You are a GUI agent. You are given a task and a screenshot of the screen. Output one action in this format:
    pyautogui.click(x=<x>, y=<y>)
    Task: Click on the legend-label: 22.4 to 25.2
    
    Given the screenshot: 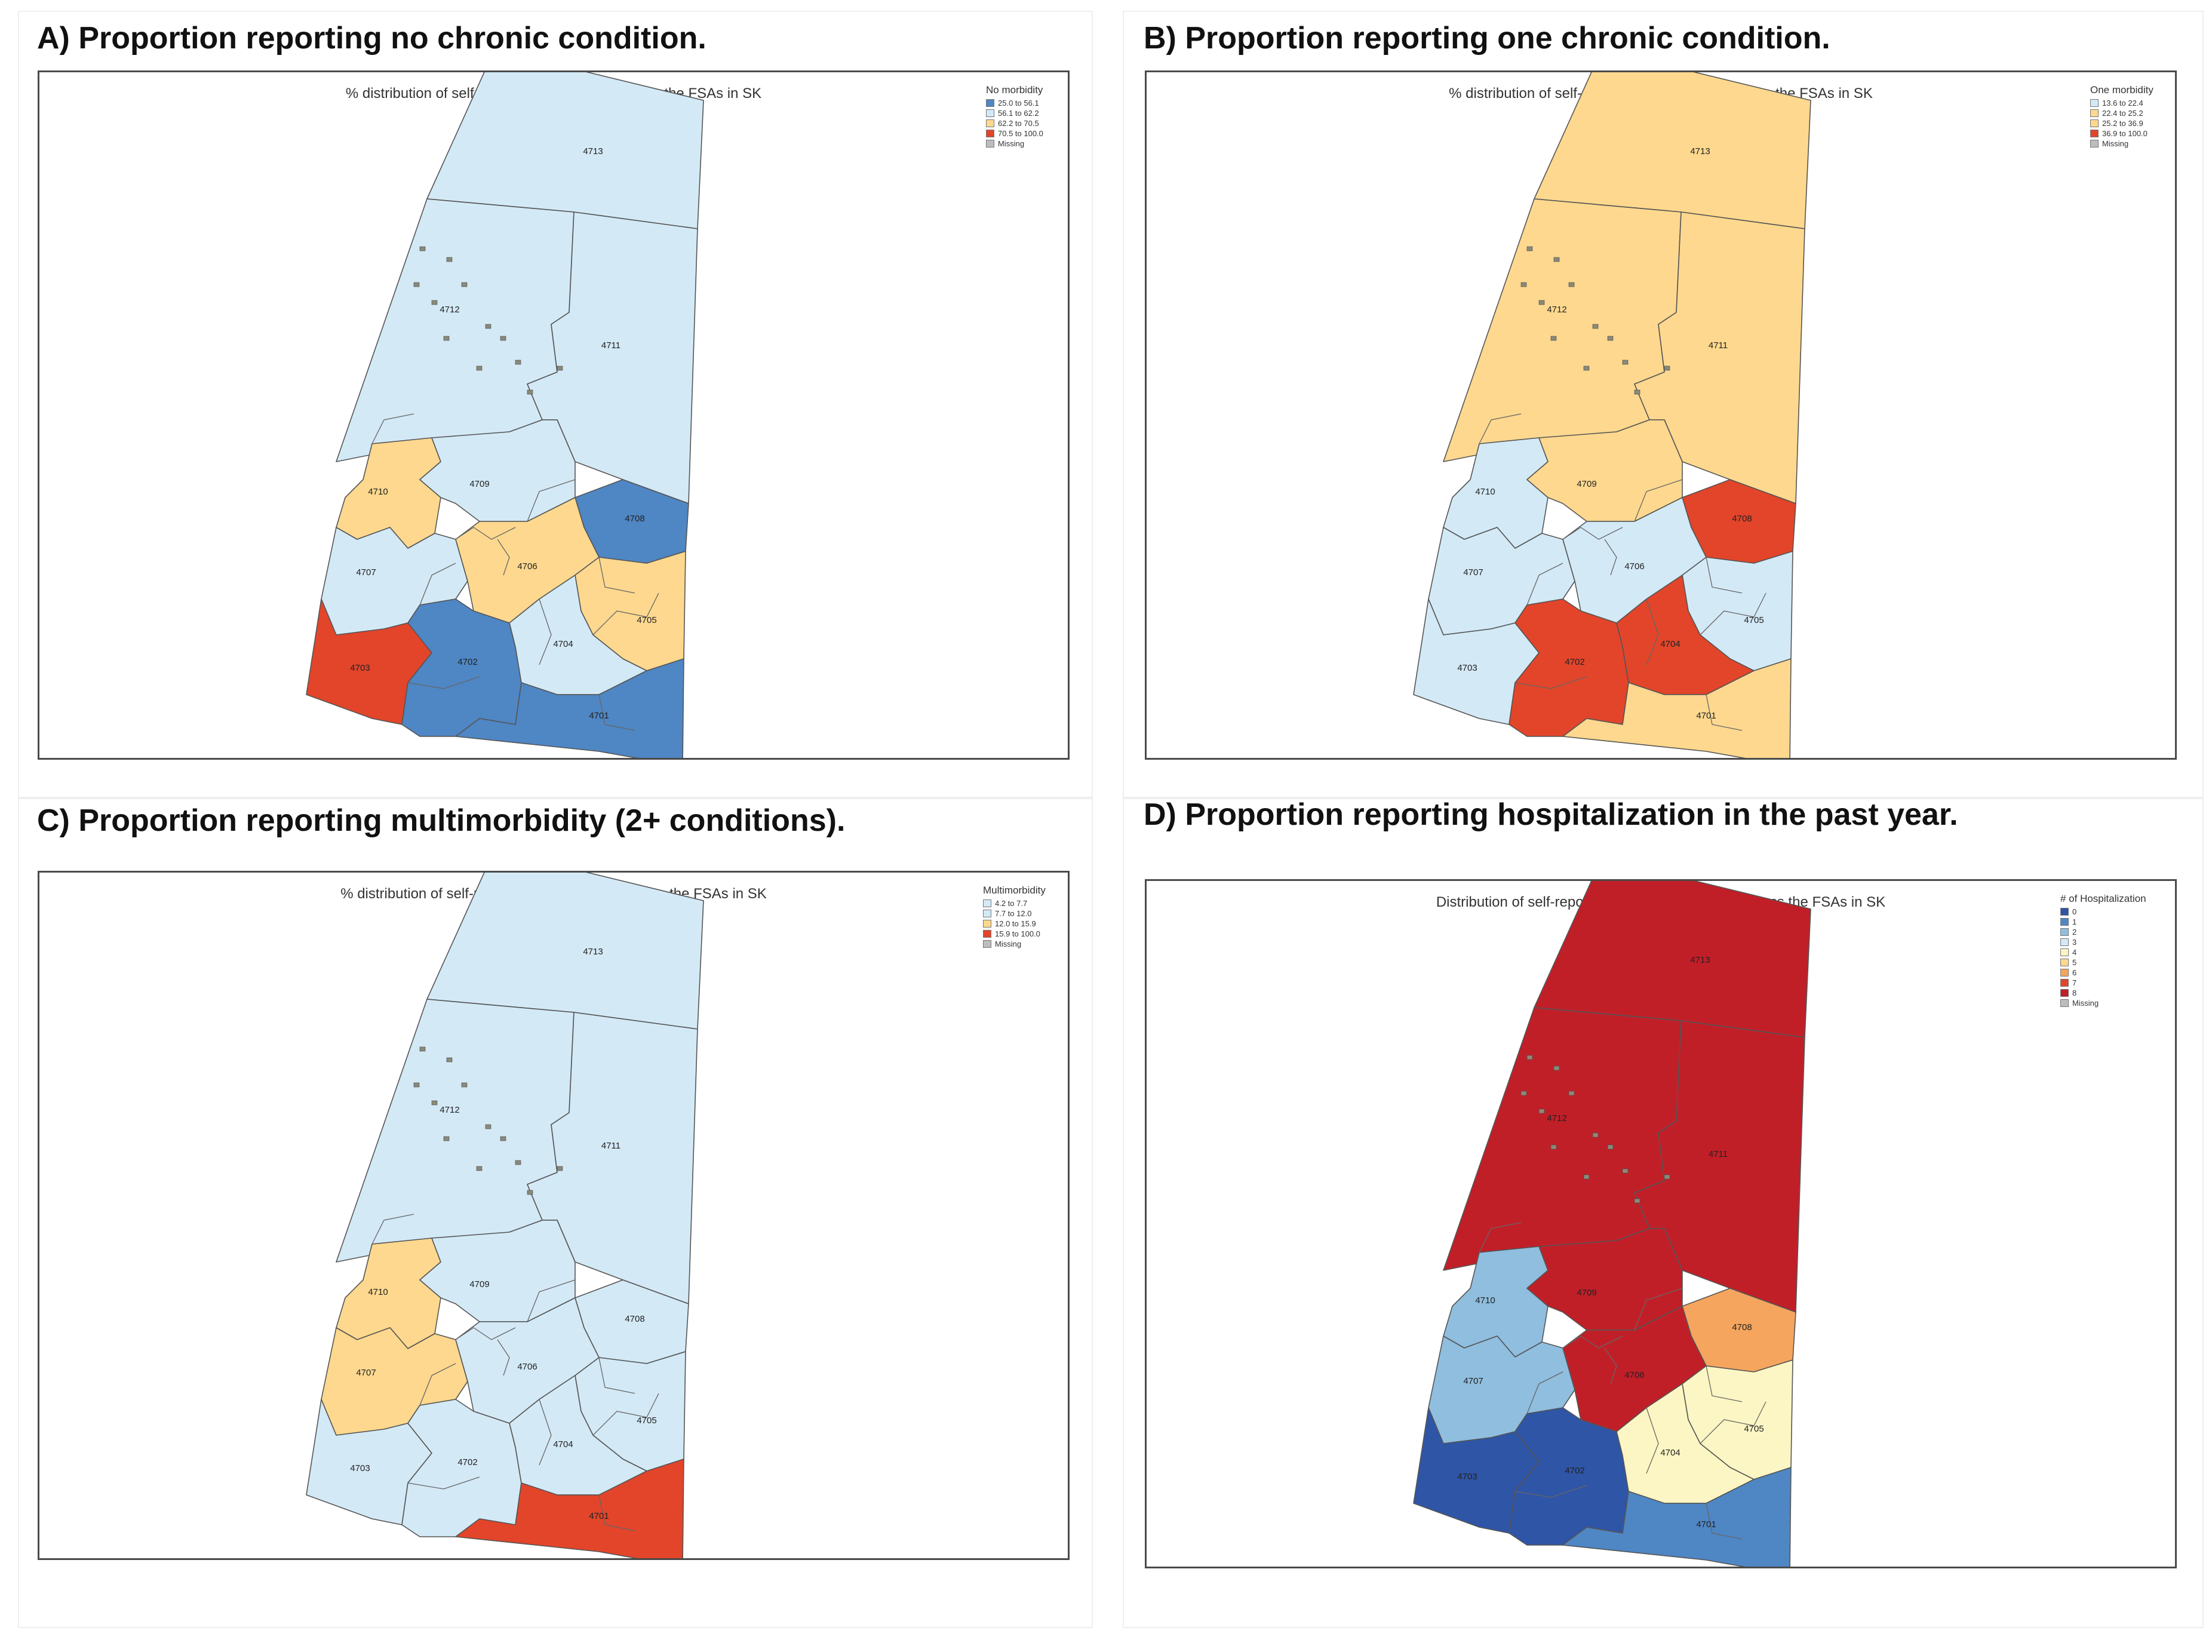 What is the action you would take?
    pyautogui.click(x=2122, y=113)
    